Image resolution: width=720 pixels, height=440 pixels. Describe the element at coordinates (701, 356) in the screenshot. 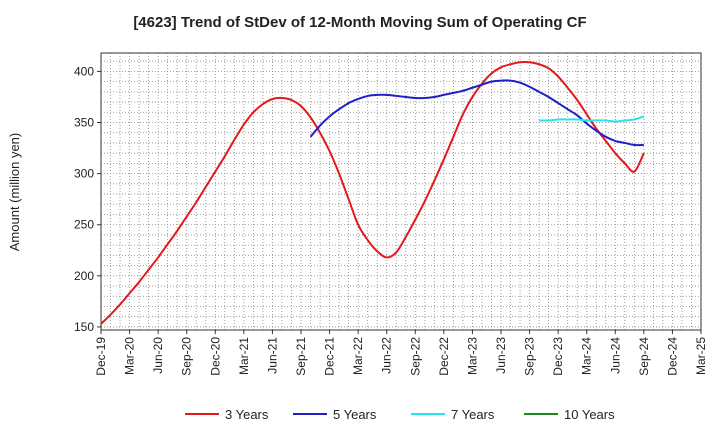

I see `x-tick-label: Mar-25` at that location.